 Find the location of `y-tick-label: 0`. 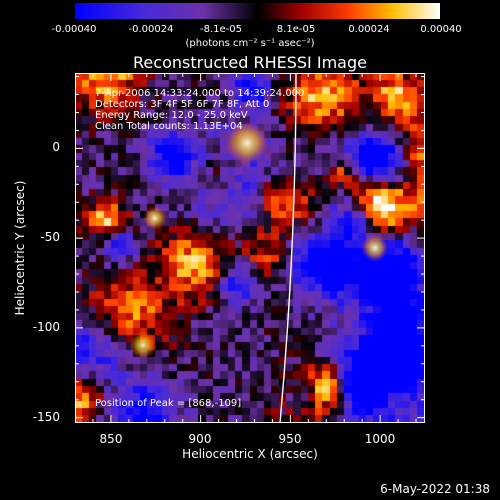

y-tick-label: 0 is located at coordinates (56, 147).